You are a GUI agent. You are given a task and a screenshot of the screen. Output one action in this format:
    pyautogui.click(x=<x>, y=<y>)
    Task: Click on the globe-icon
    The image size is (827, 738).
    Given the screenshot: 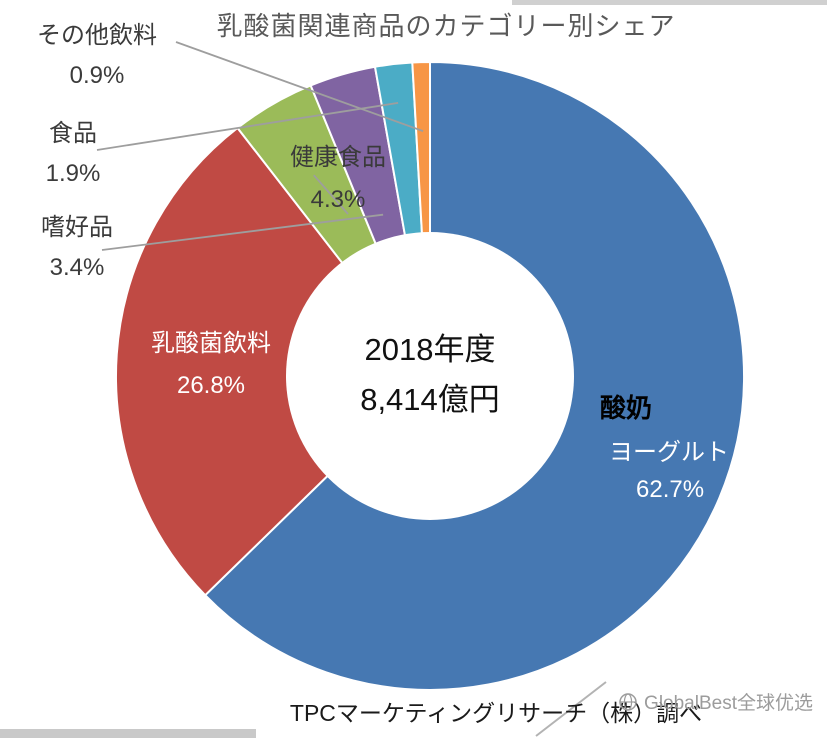 What is the action you would take?
    pyautogui.click(x=628, y=701)
    